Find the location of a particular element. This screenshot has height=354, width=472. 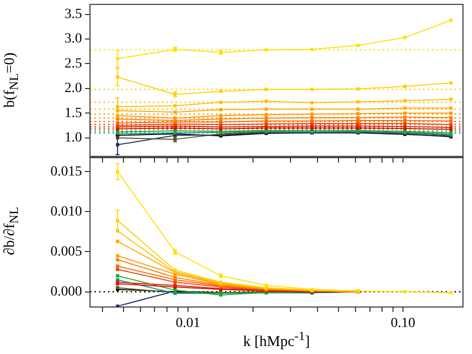

y-tick-label: 3.0 is located at coordinates (73, 39).